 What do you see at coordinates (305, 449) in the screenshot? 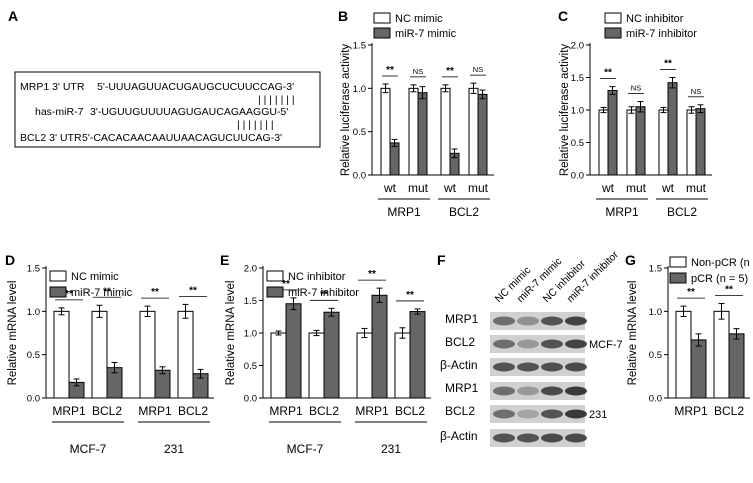
I see `group-label: MCF-7` at bounding box center [305, 449].